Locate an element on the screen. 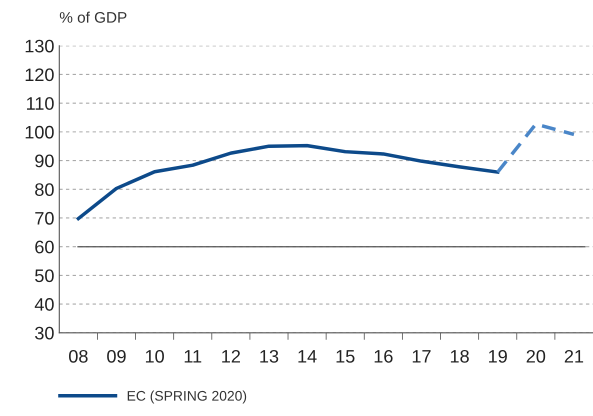  x-tick-label: 19 is located at coordinates (498, 356).